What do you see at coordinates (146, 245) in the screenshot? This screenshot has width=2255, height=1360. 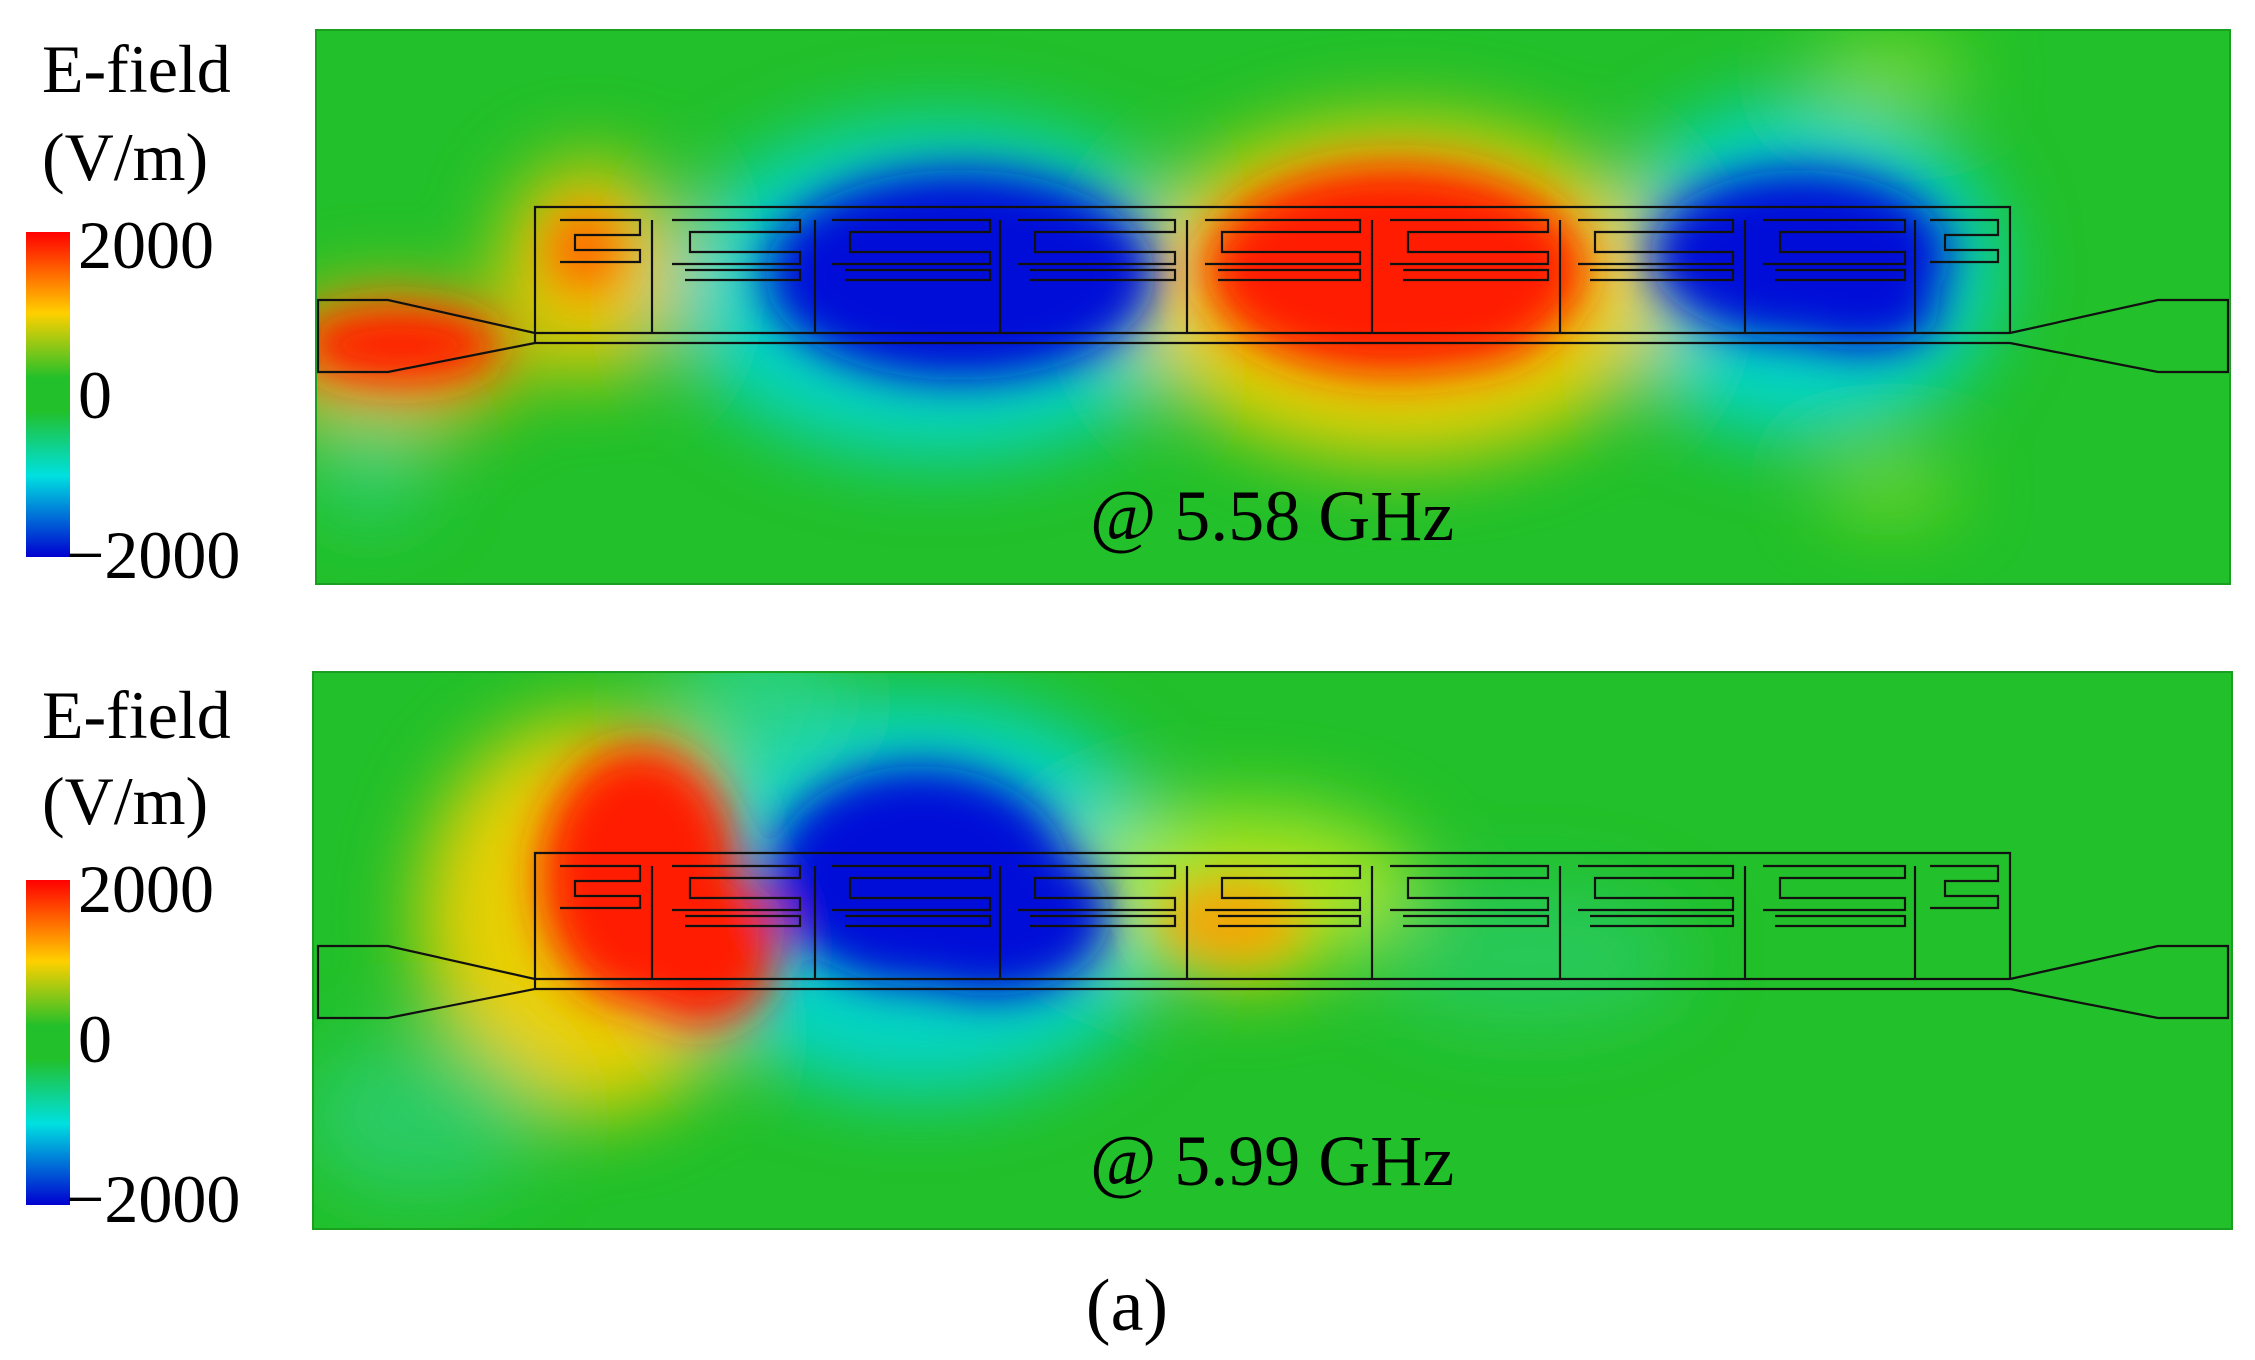 I see `panel-1-scale-max: 2000` at bounding box center [146, 245].